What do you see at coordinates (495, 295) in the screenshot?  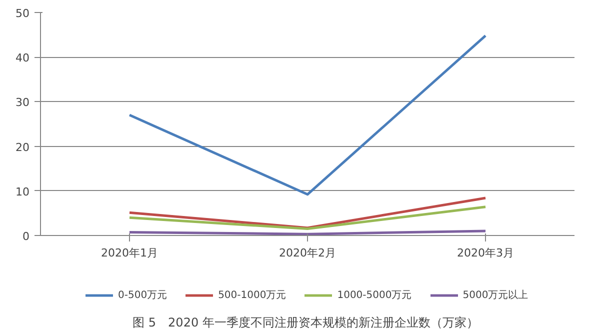 I see `legend-label: 5000万元以上` at bounding box center [495, 295].